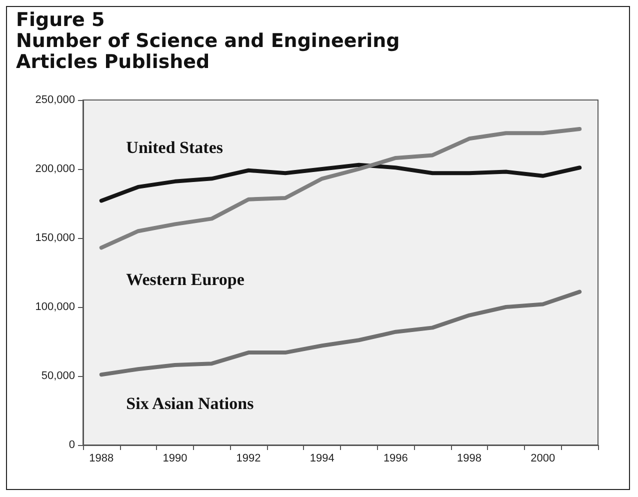 The width and height of the screenshot is (638, 497). Describe the element at coordinates (101, 458) in the screenshot. I see `x-tick-label: 1988` at that location.